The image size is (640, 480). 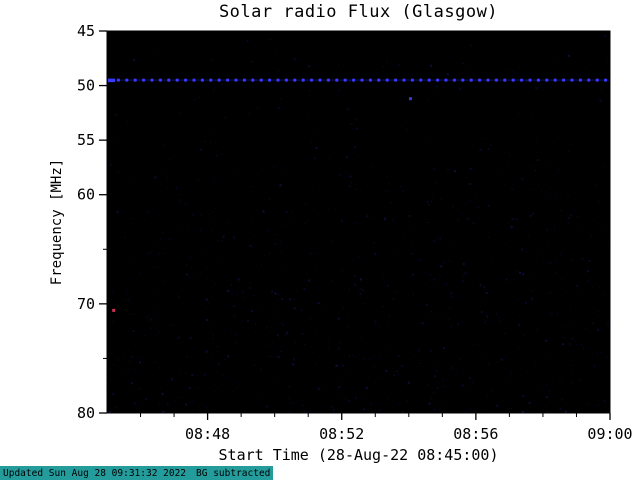 I want to click on y-tick-label: 80, so click(x=86, y=413).